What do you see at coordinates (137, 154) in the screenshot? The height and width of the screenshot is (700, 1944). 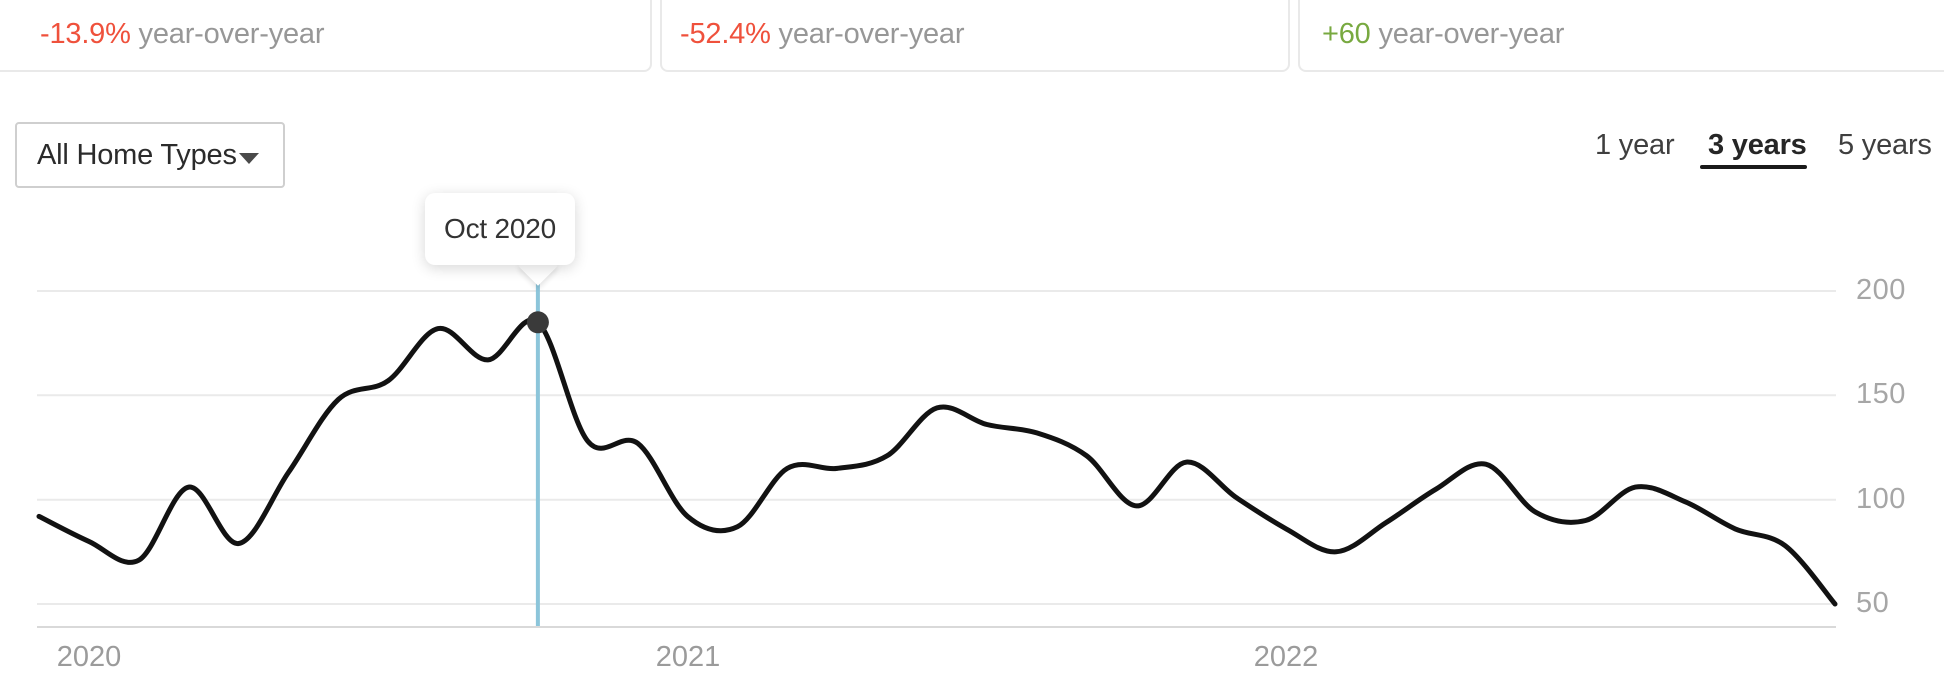 I see `home-type-dropdown-value: All Home Types` at bounding box center [137, 154].